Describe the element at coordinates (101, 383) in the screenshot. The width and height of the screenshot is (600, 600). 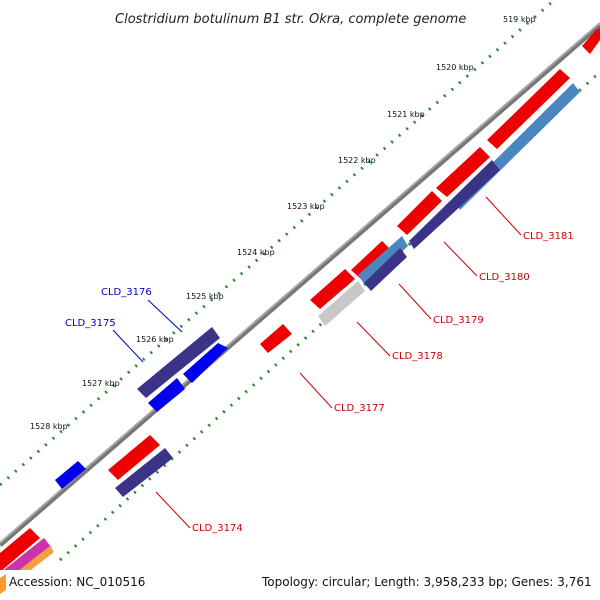
I see `tick-label: 1527 kbp` at that location.